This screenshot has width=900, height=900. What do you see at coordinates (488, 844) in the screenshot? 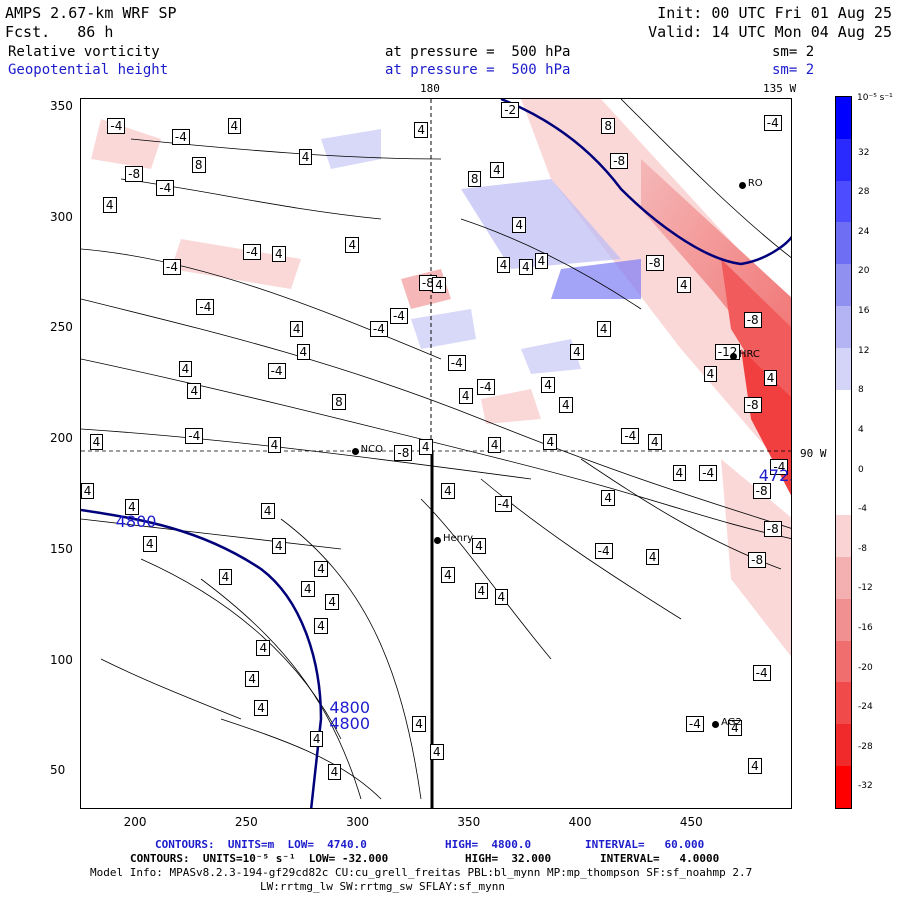
I see `footer-height-high: HIGH= 4800.0` at bounding box center [488, 844].